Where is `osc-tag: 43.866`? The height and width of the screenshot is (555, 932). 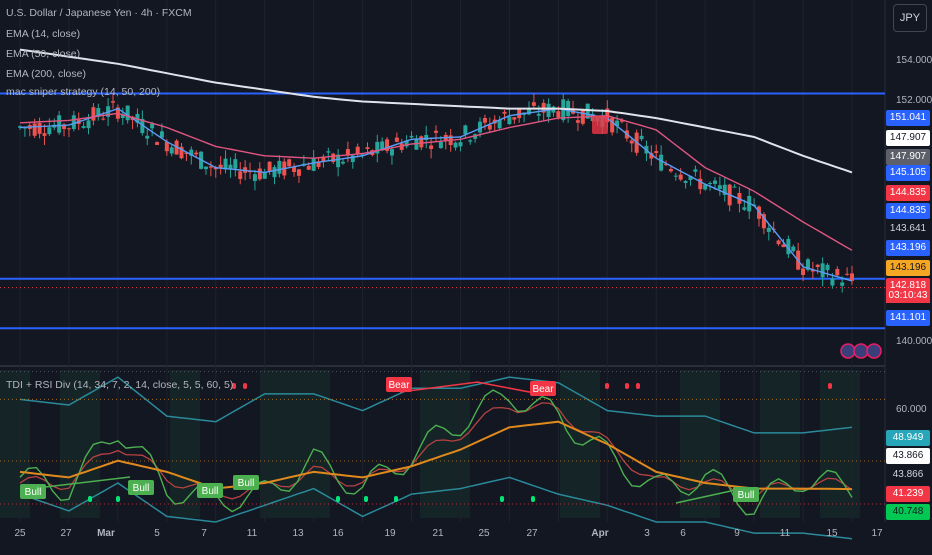 osc-tag: 43.866 is located at coordinates (908, 456).